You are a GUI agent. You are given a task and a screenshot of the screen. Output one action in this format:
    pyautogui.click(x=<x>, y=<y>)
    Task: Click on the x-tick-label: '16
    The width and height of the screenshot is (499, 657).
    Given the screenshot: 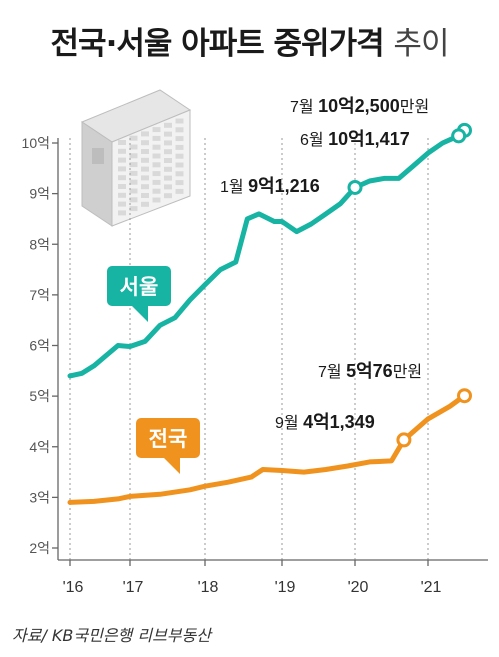 What is the action you would take?
    pyautogui.click(x=73, y=587)
    